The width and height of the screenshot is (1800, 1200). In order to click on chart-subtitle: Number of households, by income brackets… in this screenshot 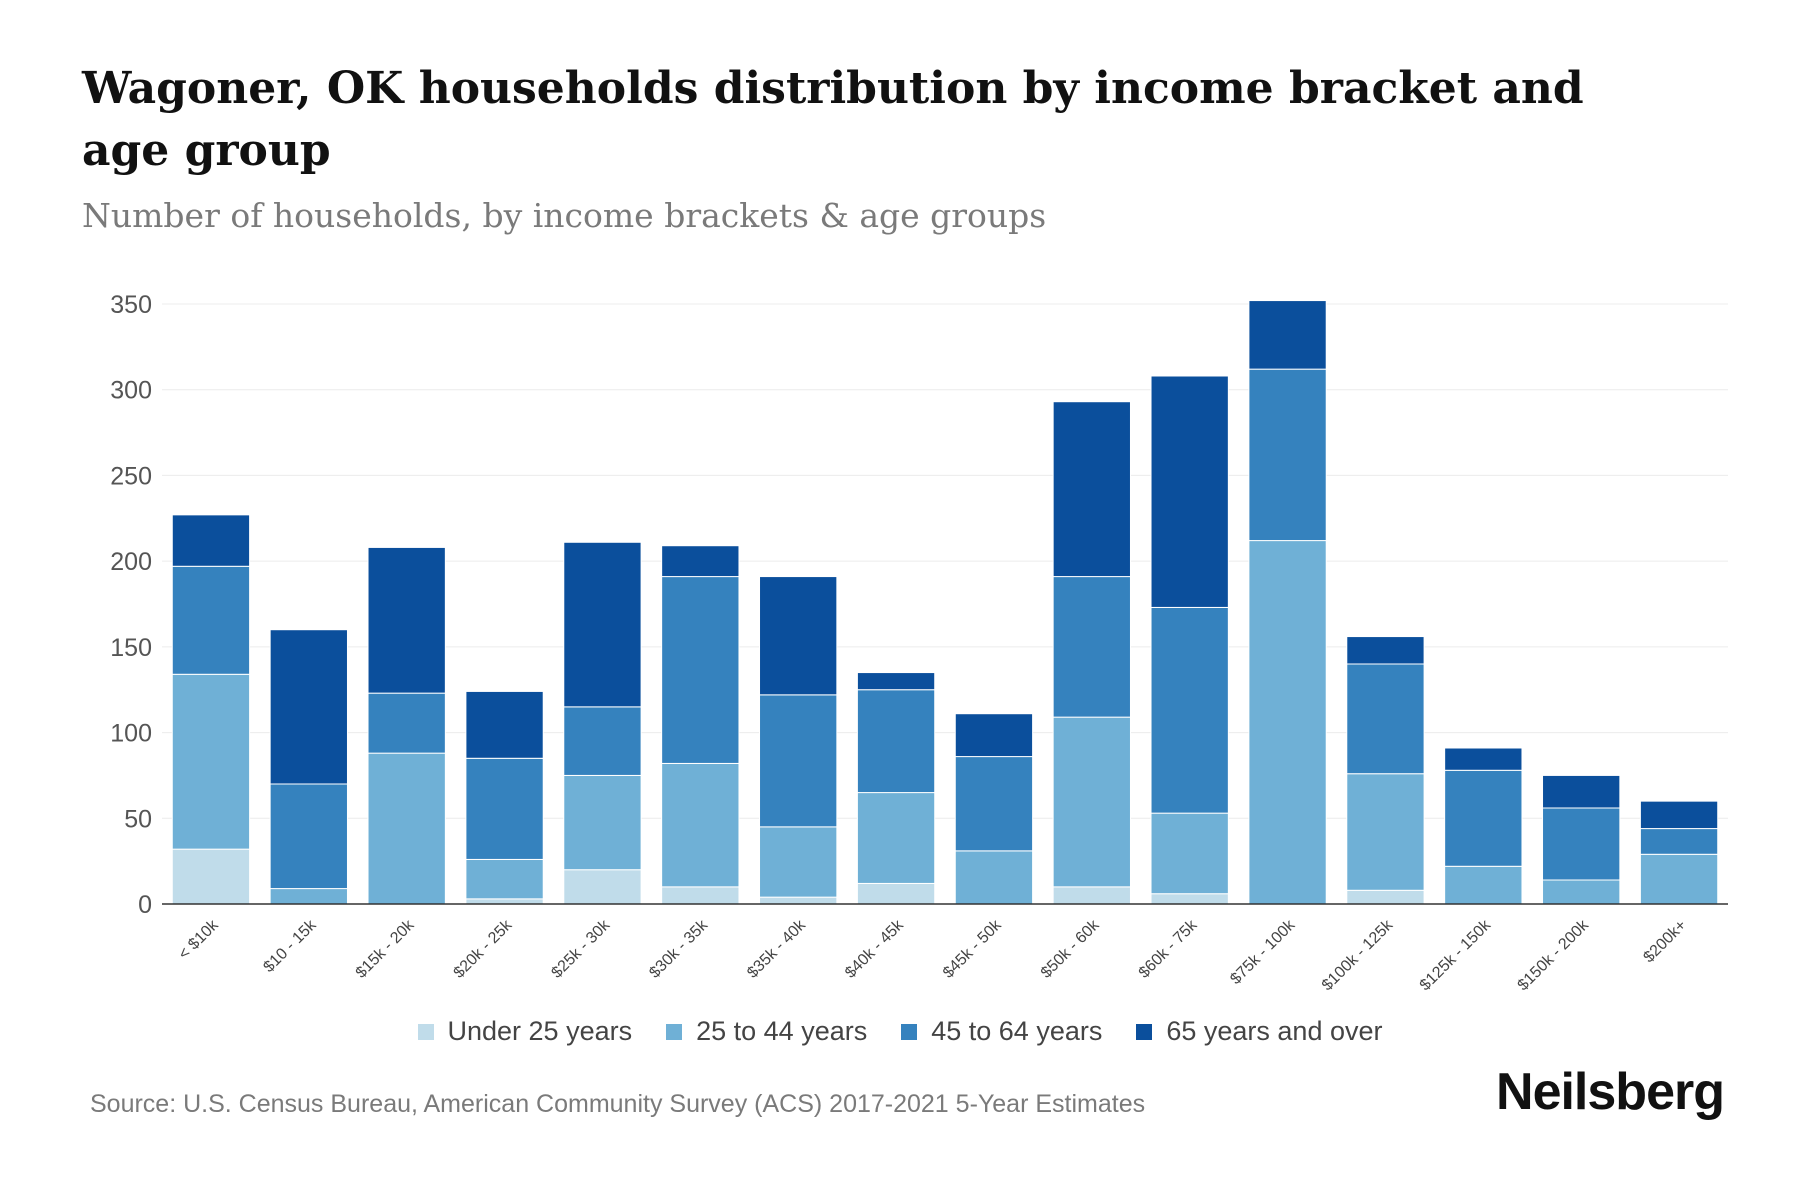, I will do `click(564, 215)`.